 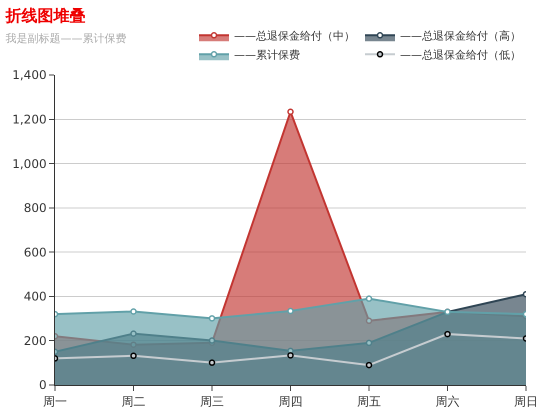 What do you see at coordinates (460, 55) in the screenshot?
I see `legend-label: ——总退保金给付（低）` at bounding box center [460, 55].